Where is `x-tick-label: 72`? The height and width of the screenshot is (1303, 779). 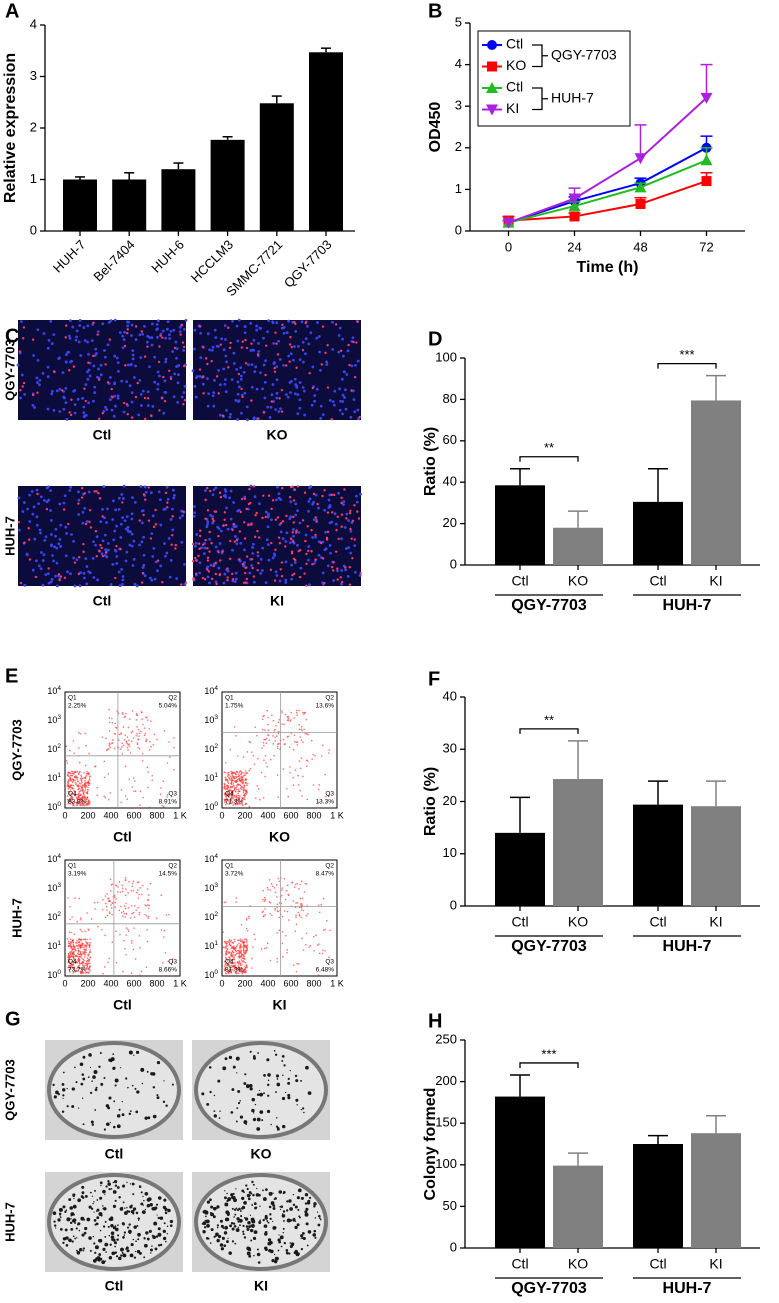
x-tick-label: 72 is located at coordinates (706, 246).